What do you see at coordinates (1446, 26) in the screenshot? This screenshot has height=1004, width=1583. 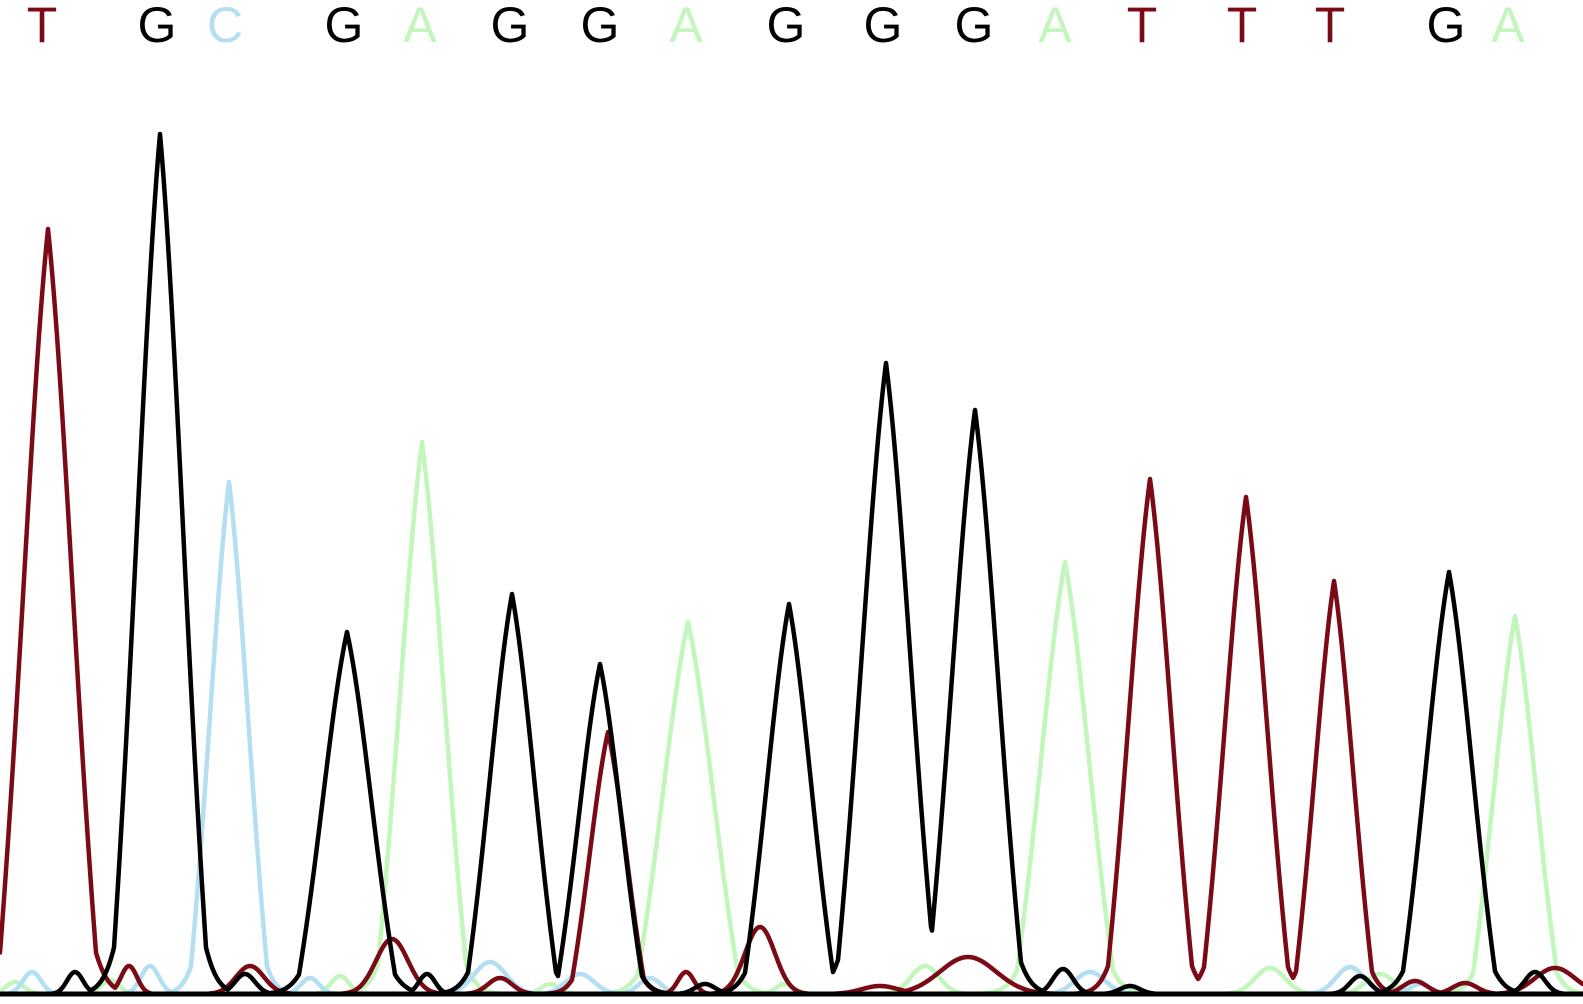 I see `base-call-15: G` at bounding box center [1446, 26].